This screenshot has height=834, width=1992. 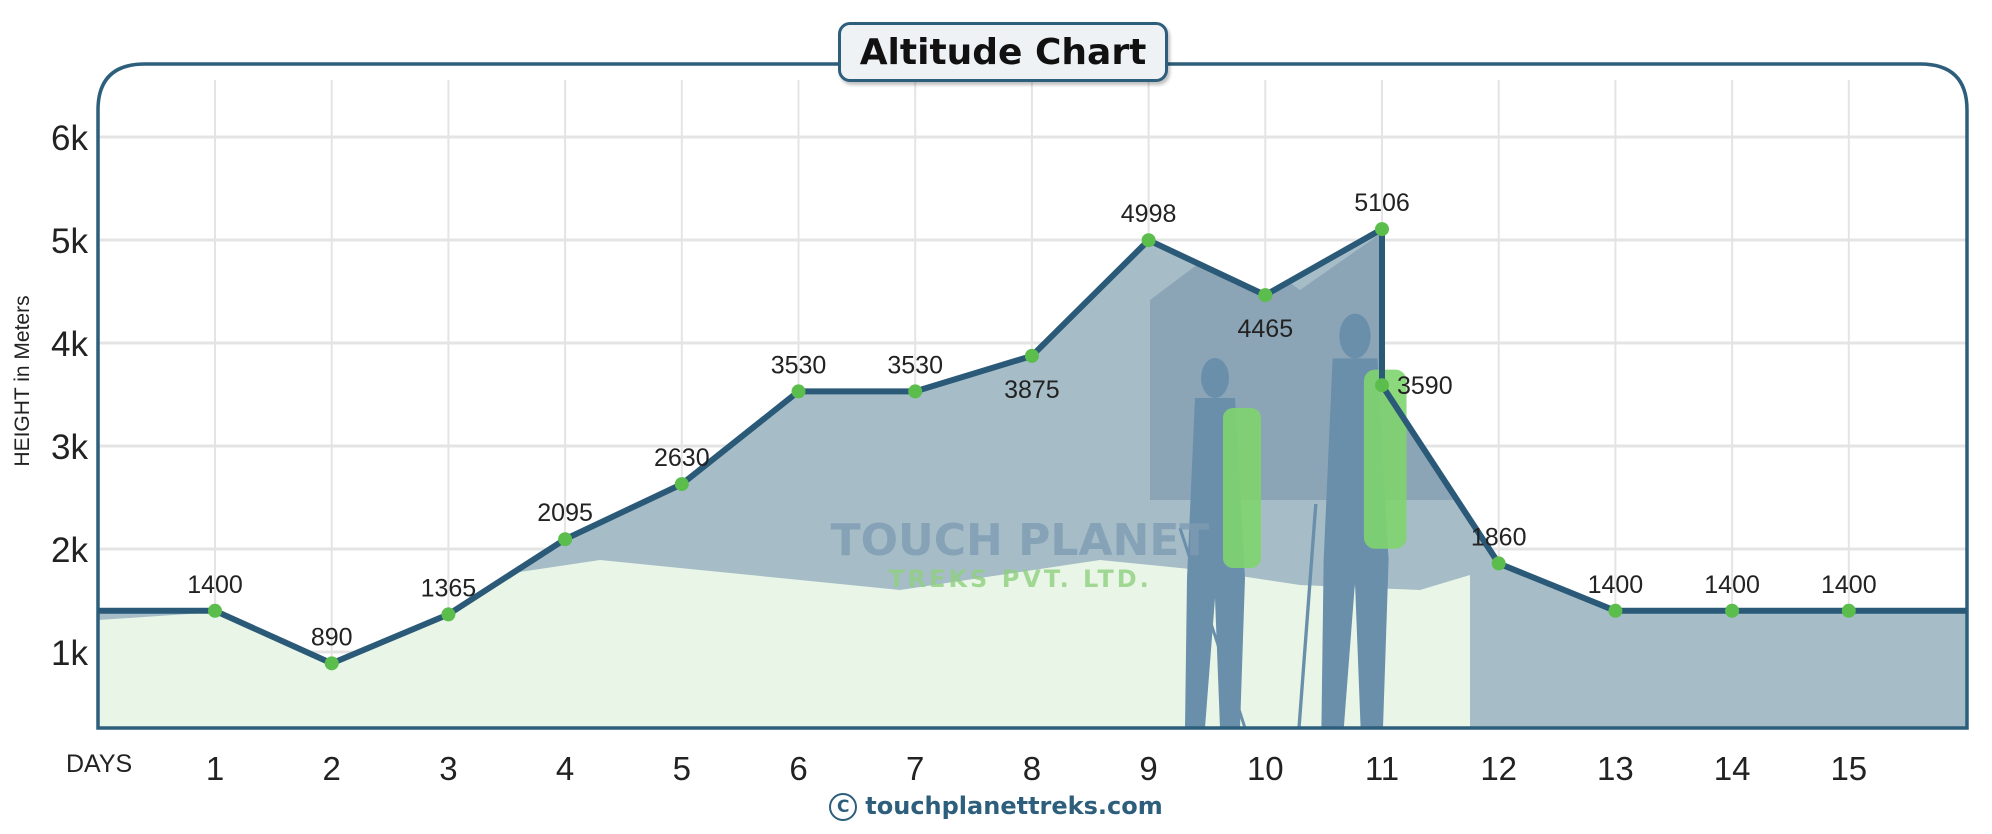 I want to click on y-tick-label: 6k, so click(x=69, y=138).